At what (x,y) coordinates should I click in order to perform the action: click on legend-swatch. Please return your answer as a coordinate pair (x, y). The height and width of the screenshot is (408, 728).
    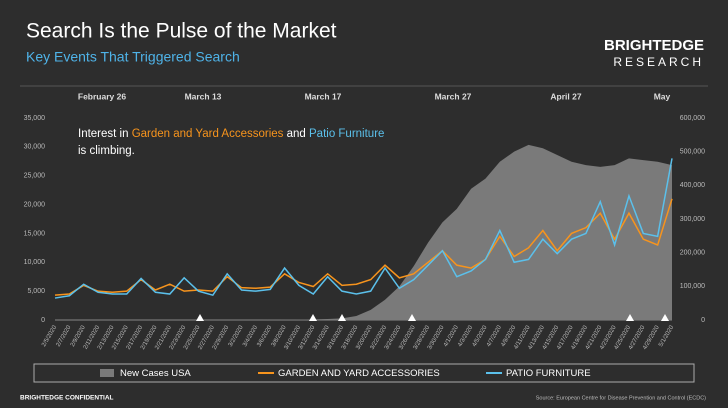
    Looking at the image, I should click on (107, 373).